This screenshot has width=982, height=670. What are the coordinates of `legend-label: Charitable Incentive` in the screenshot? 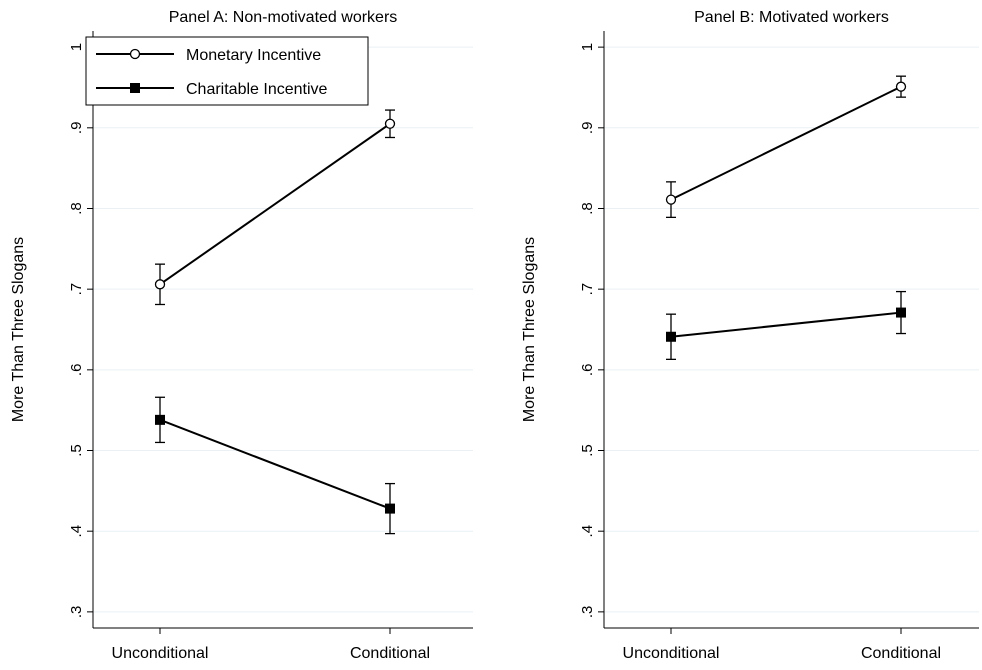 It's located at (257, 89).